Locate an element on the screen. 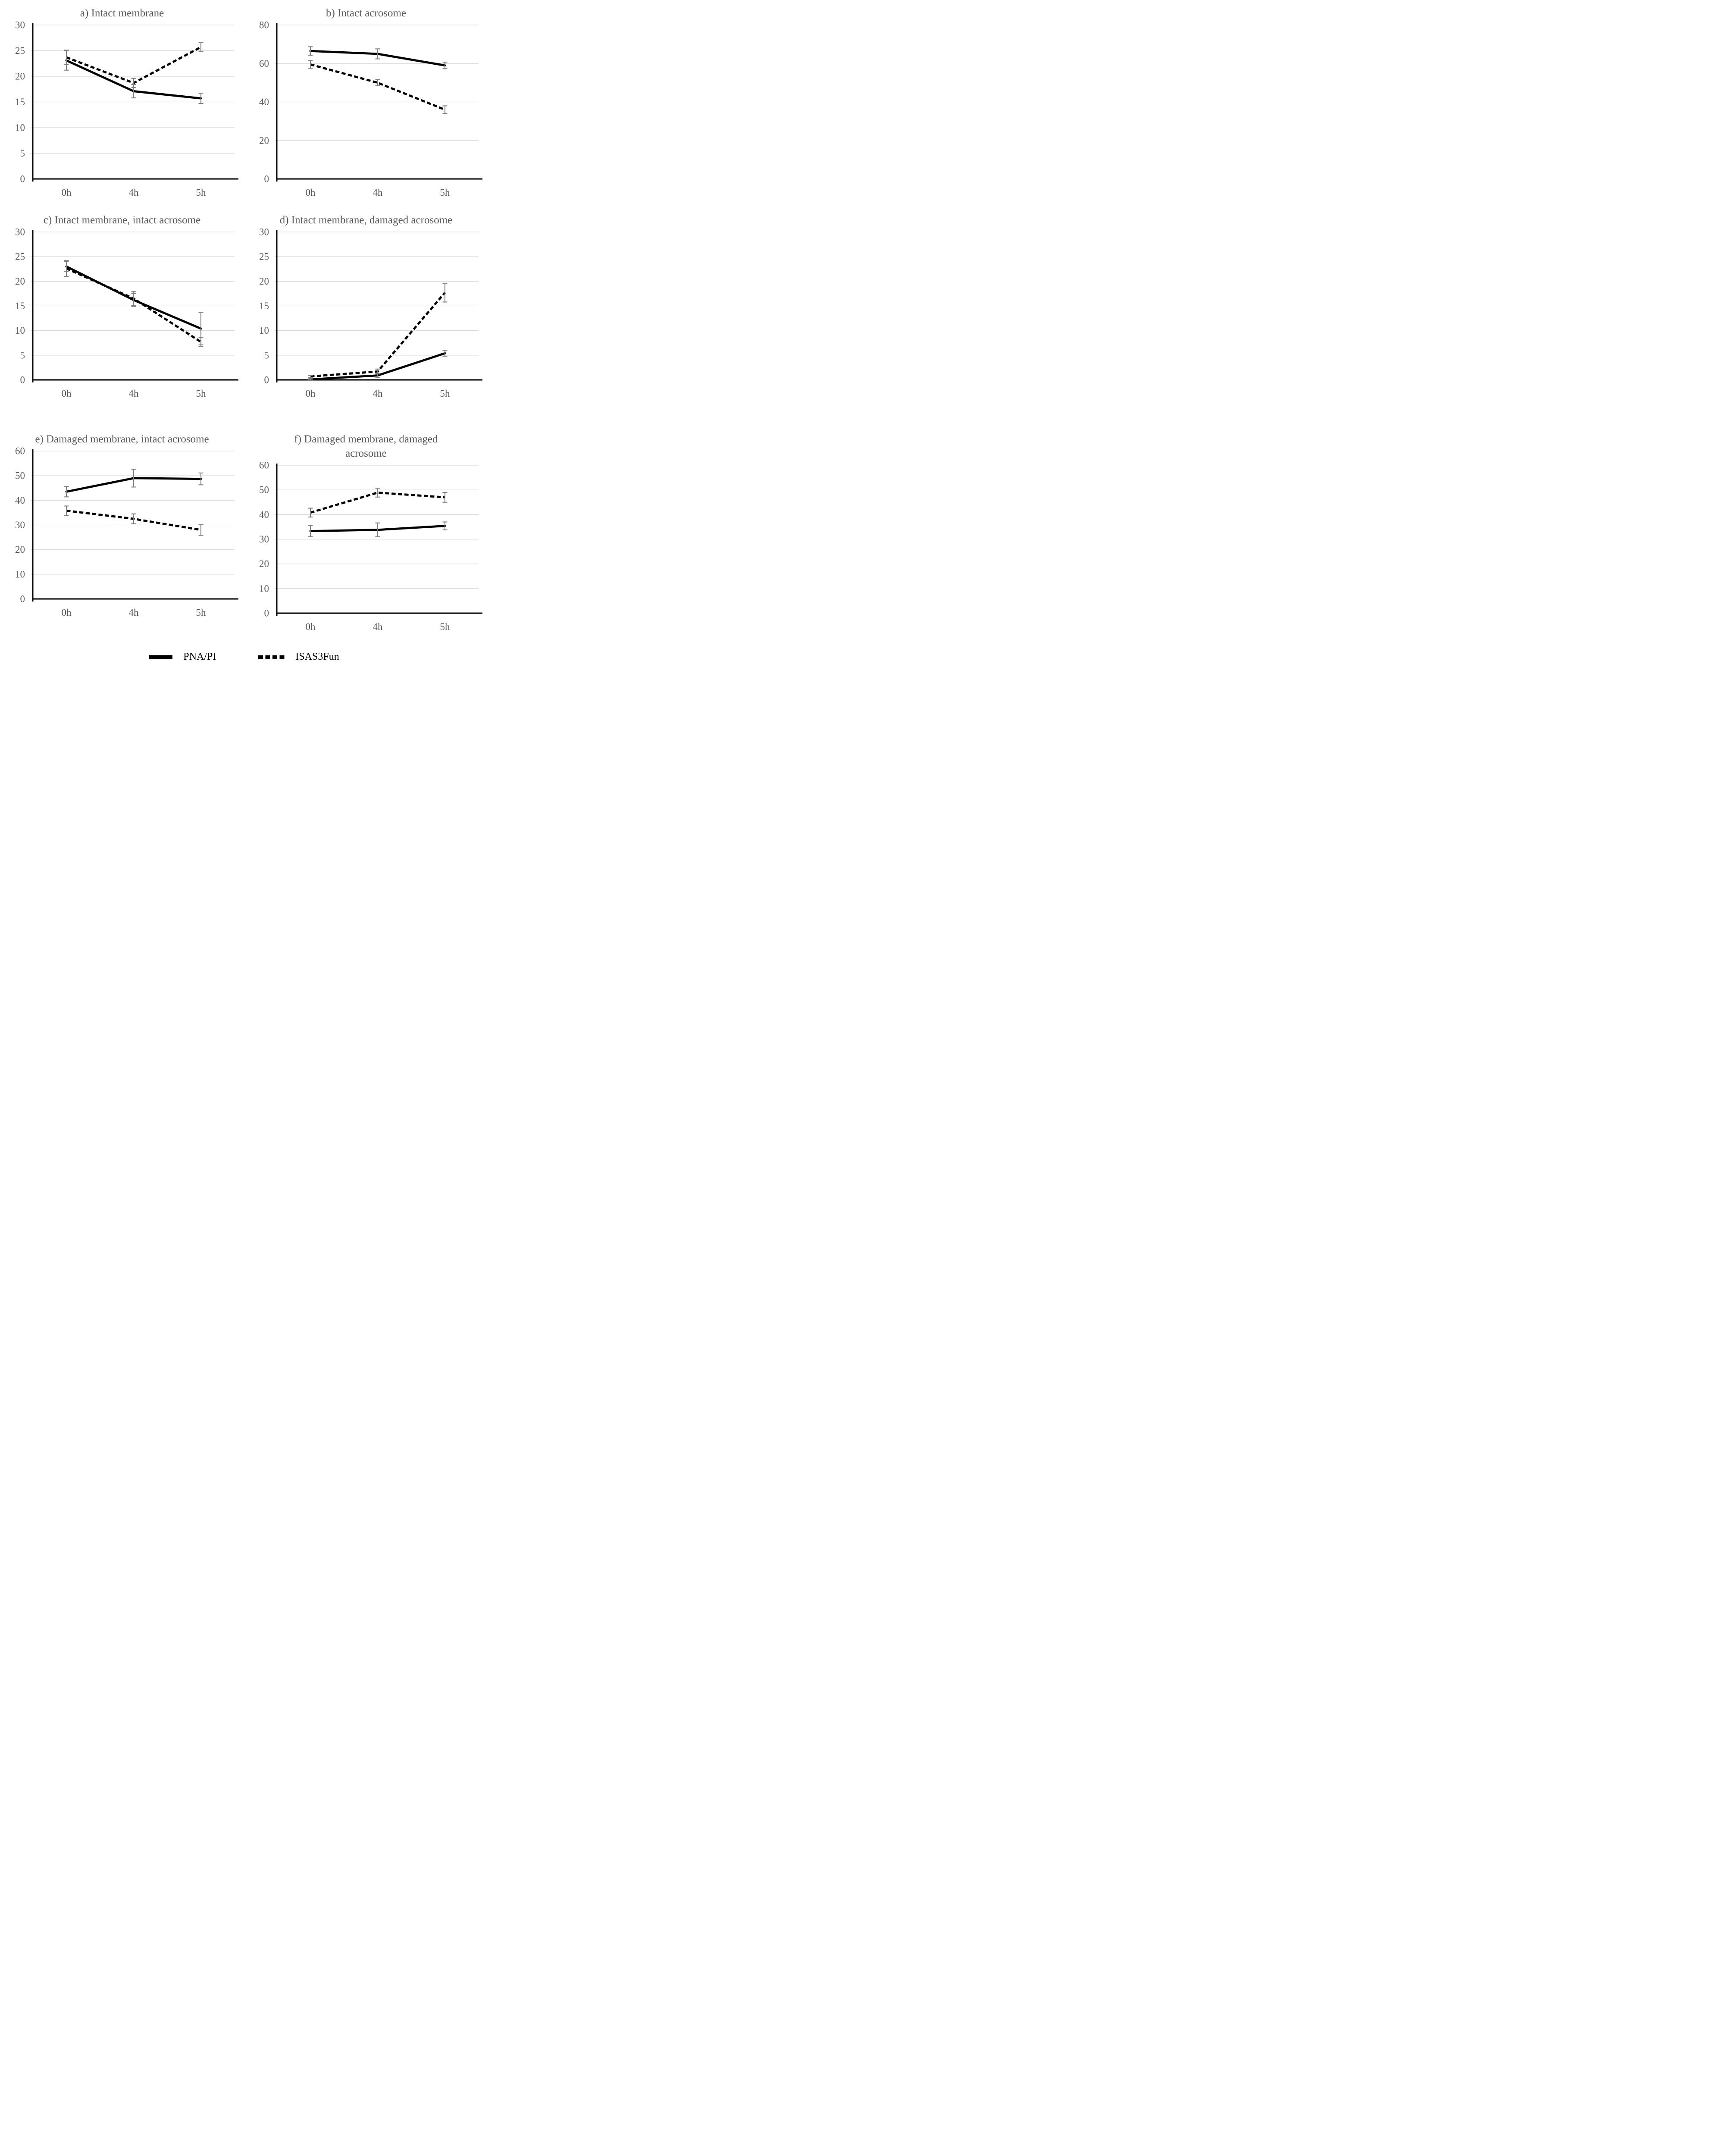 The width and height of the screenshot is (1709, 2156). legend-label-isas3fun: ISAS3Fun is located at coordinates (317, 656).